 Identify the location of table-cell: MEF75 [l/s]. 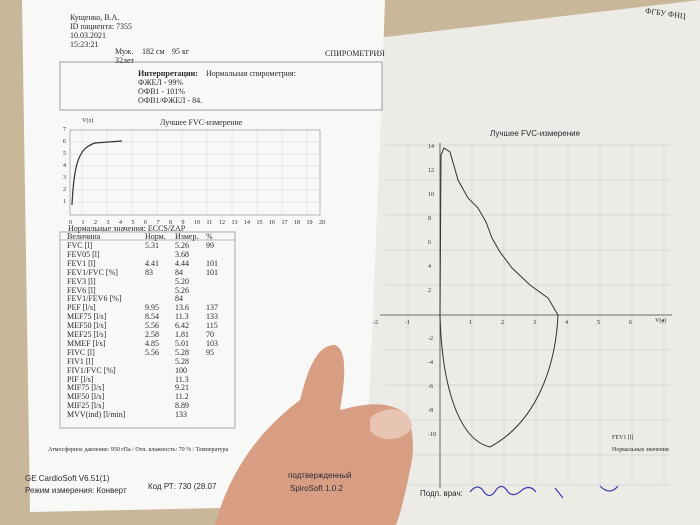
(87, 317).